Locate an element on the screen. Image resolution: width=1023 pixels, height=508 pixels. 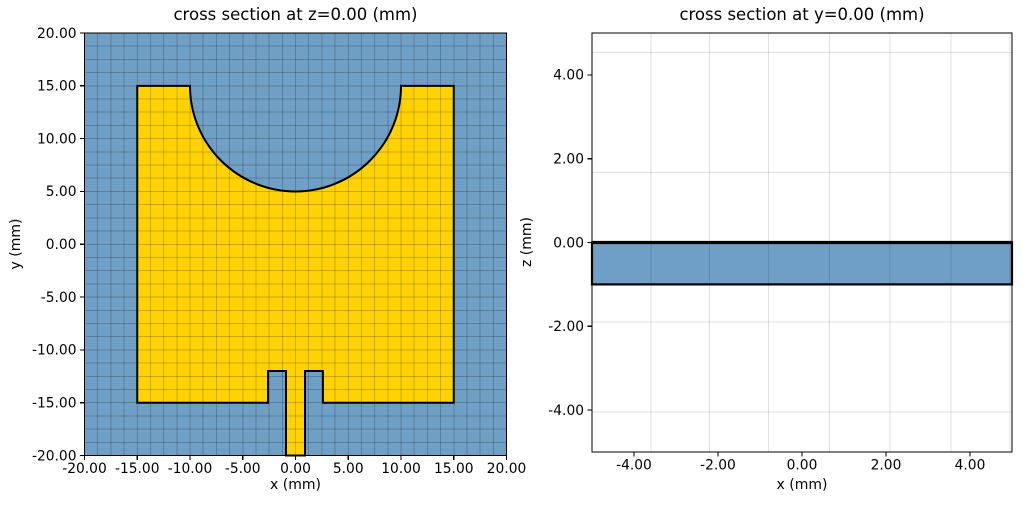
y-tick-label: 10.00 is located at coordinates (57, 139).